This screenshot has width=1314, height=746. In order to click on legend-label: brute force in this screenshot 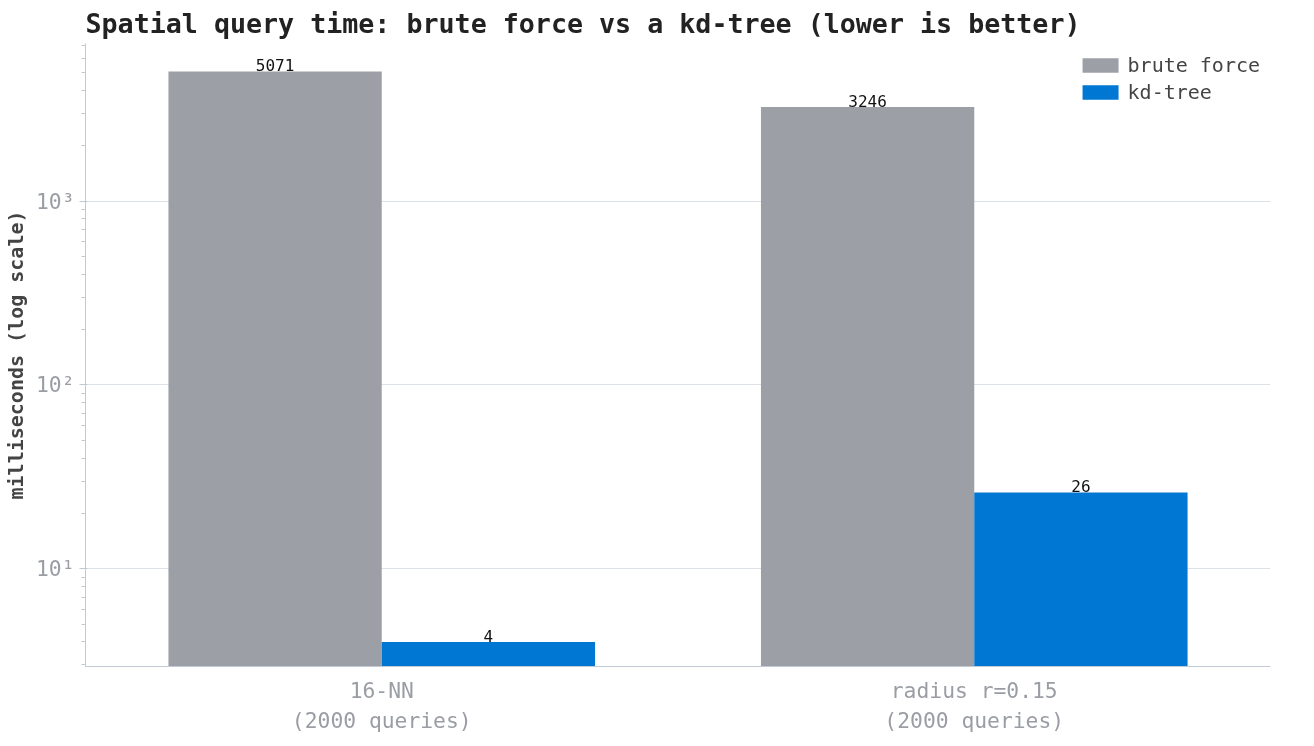, I will do `click(1193, 65)`.